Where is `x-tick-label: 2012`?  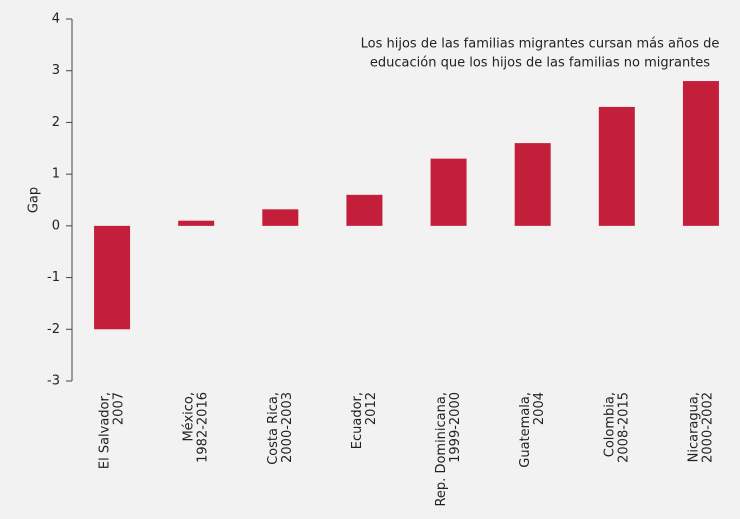 x-tick-label: 2012 is located at coordinates (371, 408).